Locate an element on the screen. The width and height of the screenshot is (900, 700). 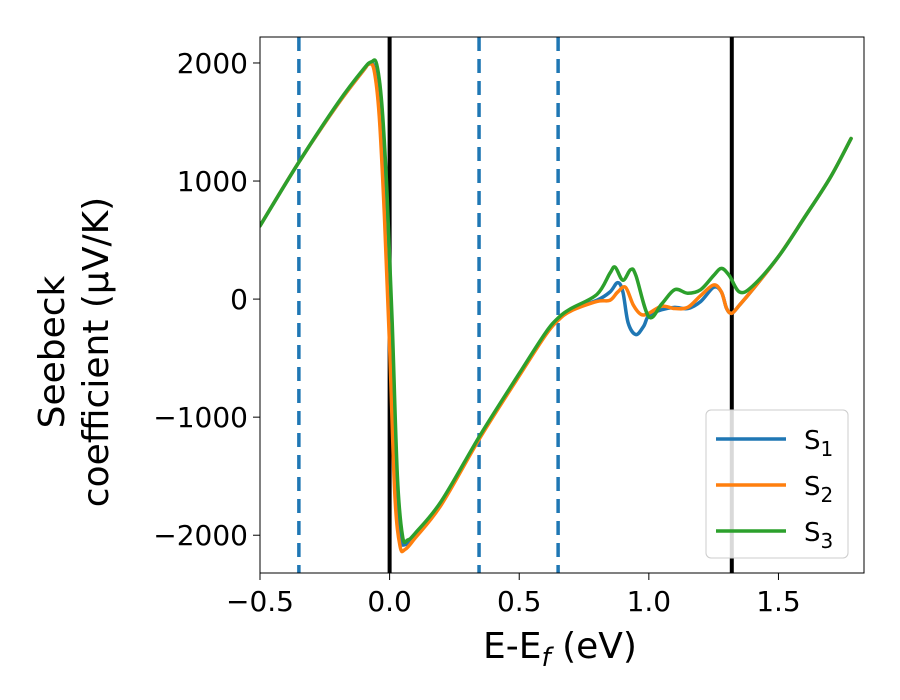
y-tick-label: −1000 is located at coordinates (200, 417).